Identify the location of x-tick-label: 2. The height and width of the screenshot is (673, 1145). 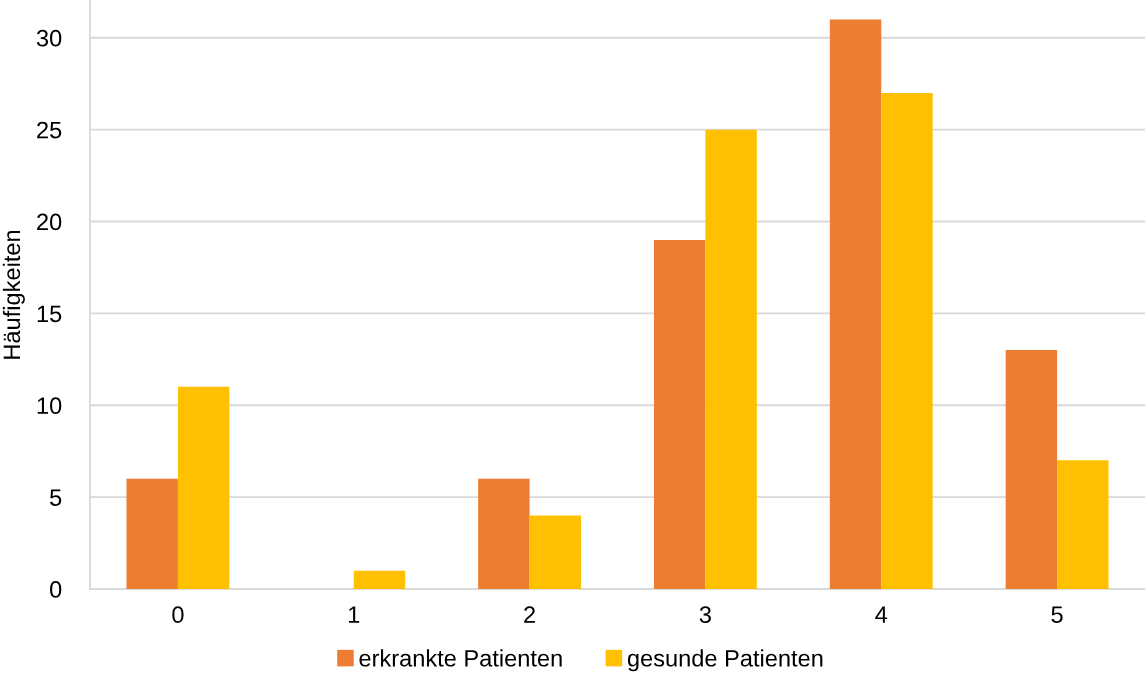
(529, 614).